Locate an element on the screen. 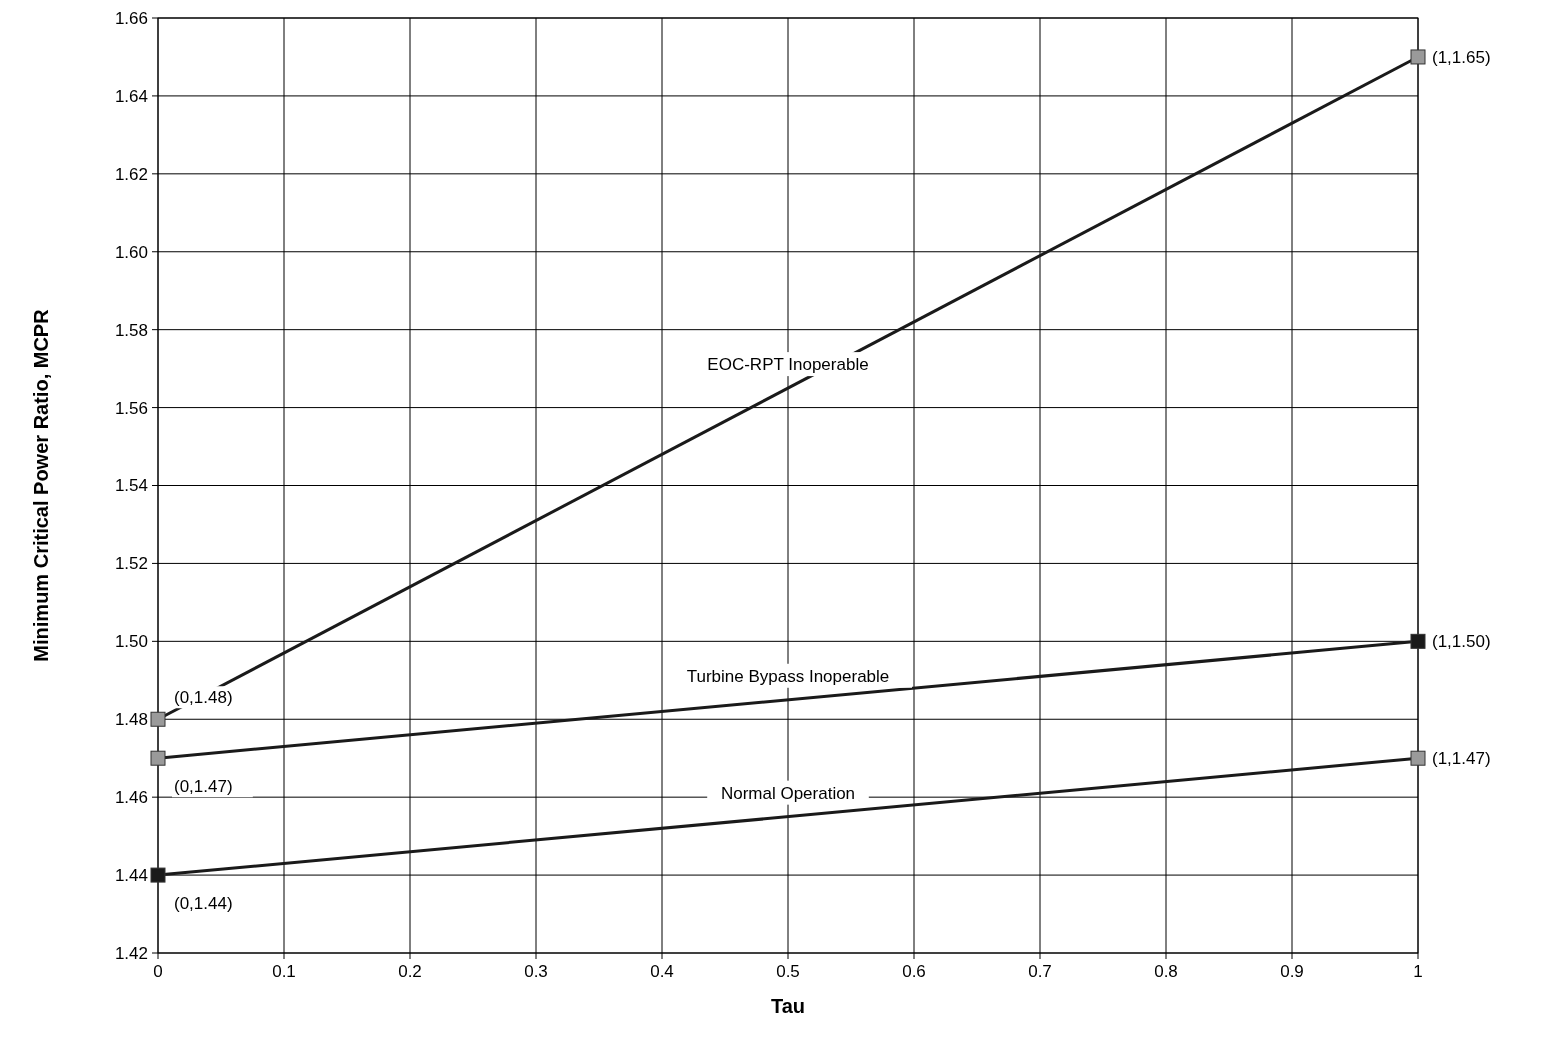  y-tick-label: 1.54 is located at coordinates (131, 486).